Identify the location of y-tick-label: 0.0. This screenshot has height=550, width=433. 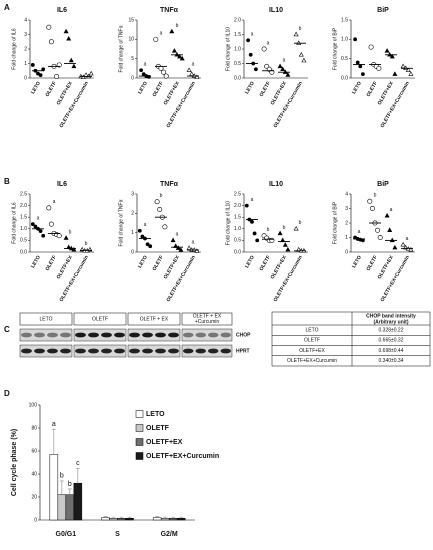
(237, 252).